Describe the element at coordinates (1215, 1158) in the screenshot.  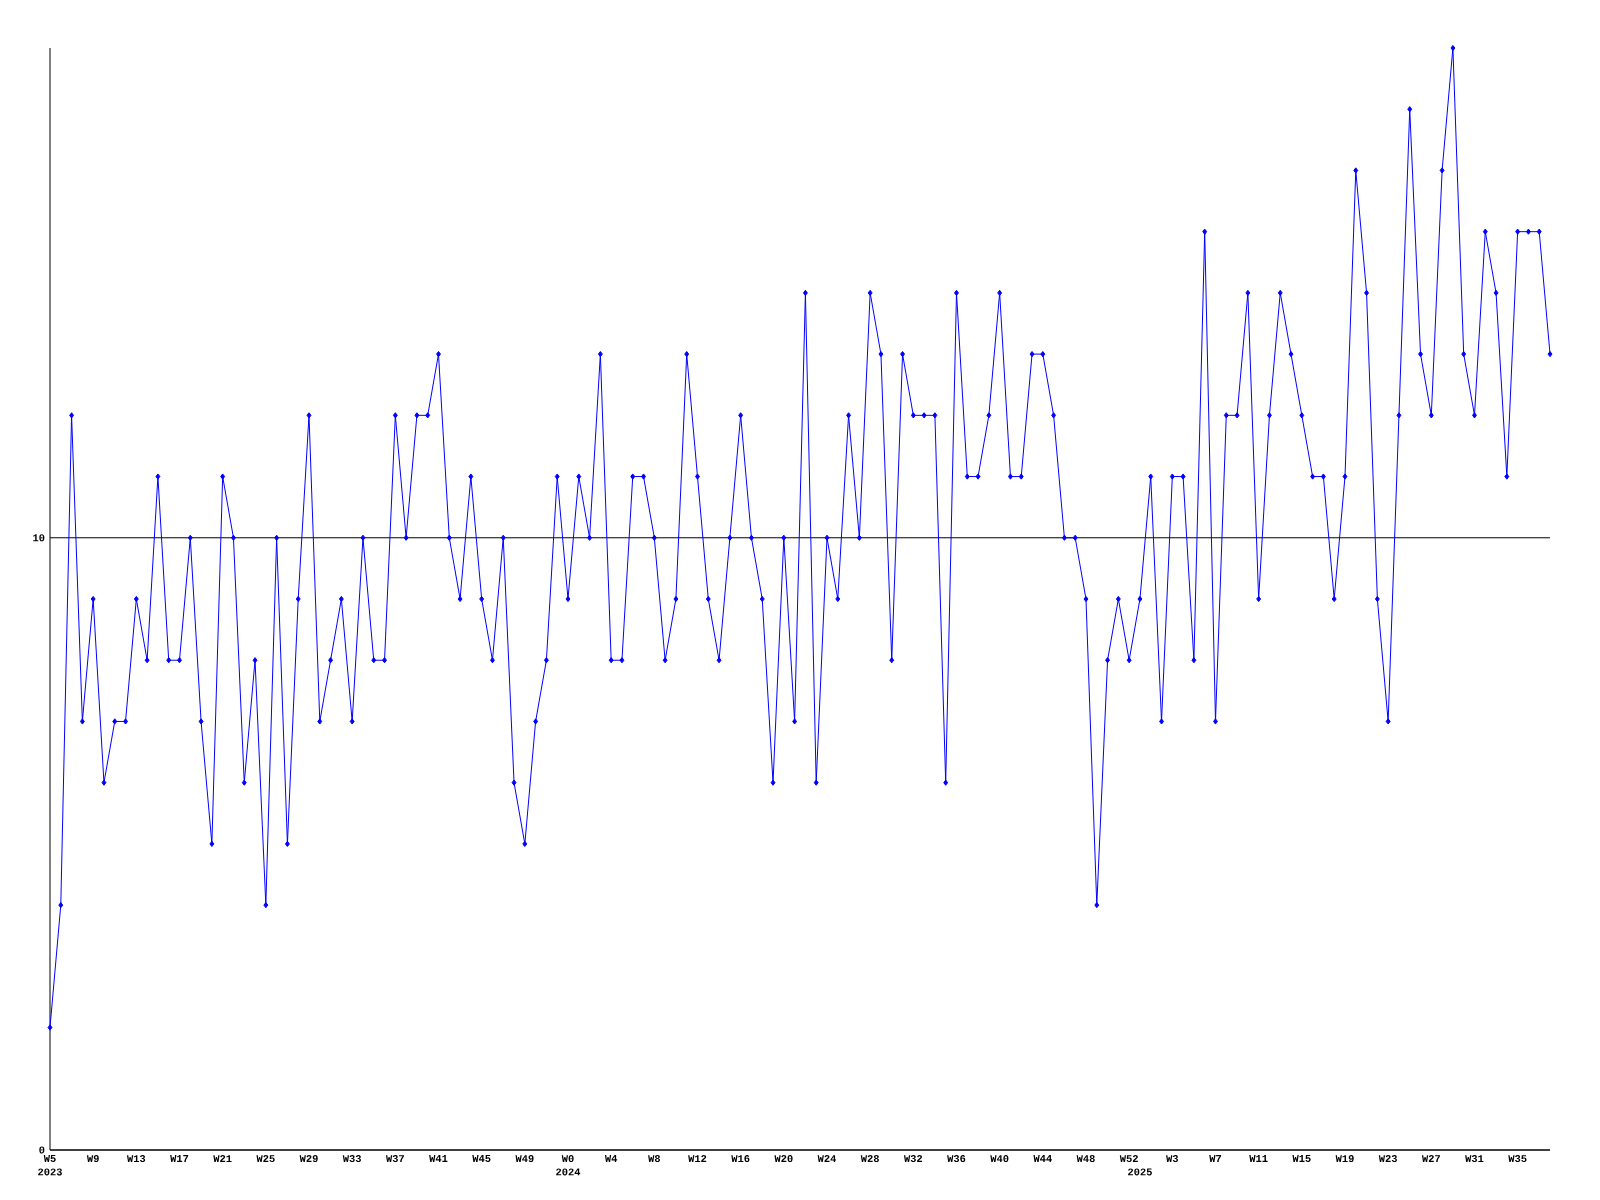
I see `x-tick-label: W7` at that location.